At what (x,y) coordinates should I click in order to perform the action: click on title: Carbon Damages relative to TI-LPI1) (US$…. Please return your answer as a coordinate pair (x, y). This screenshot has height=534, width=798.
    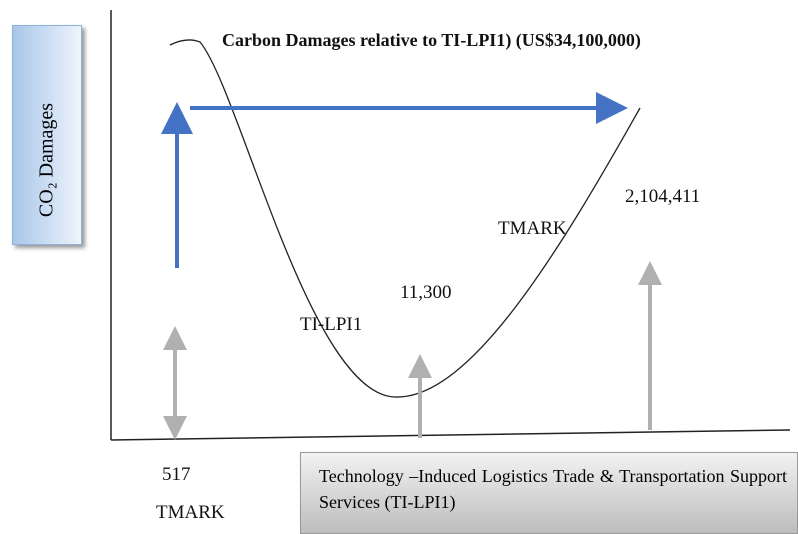
    Looking at the image, I should click on (431, 40).